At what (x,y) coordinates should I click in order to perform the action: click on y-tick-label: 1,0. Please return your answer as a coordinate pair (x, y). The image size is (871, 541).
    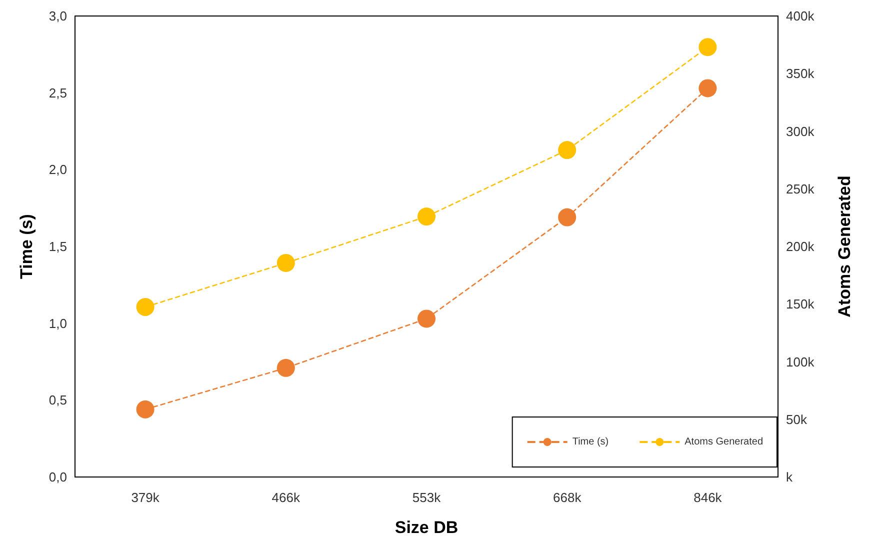
    Looking at the image, I should click on (57, 323).